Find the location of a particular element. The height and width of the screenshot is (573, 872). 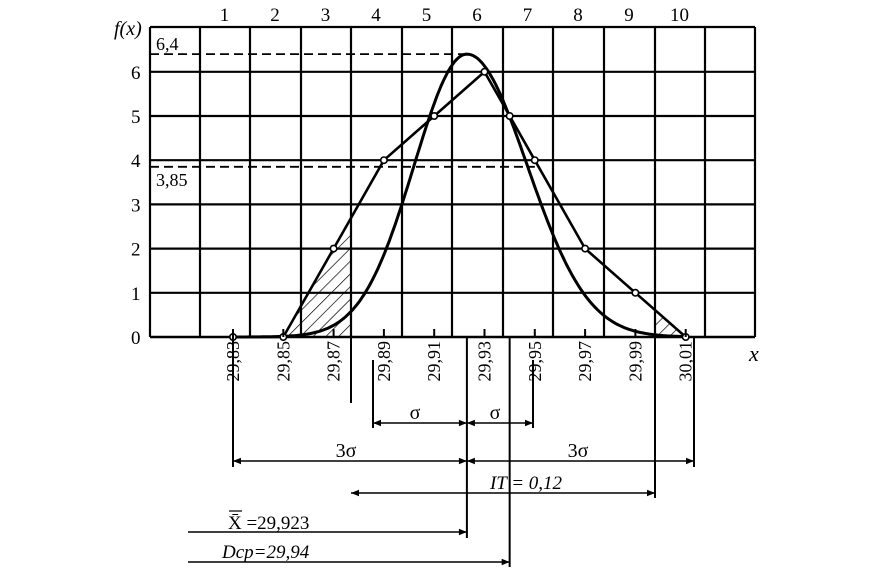

y-tick-label-6: 6 is located at coordinates (136, 73).